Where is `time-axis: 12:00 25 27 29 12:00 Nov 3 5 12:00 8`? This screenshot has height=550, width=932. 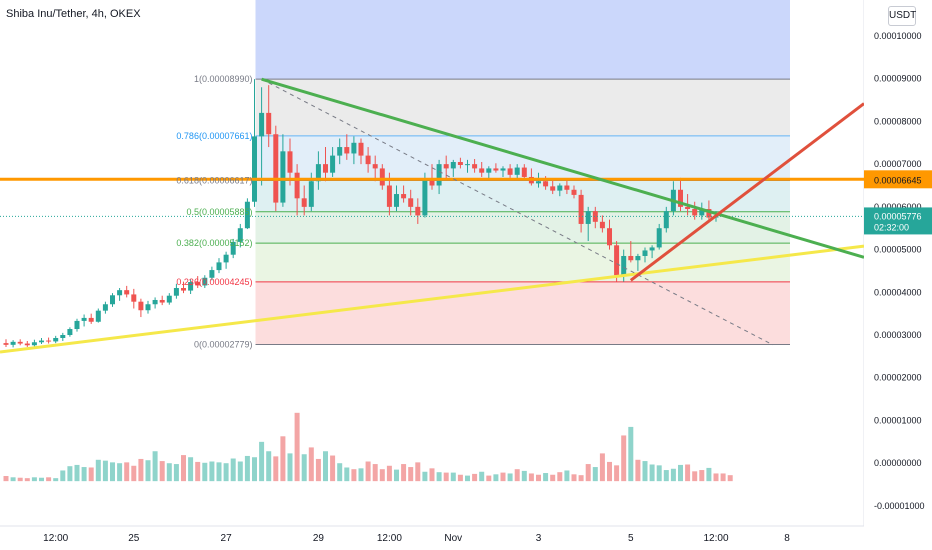 time-axis: 12:00 25 27 29 12:00 Nov 3 5 12:00 8 is located at coordinates (416, 538).